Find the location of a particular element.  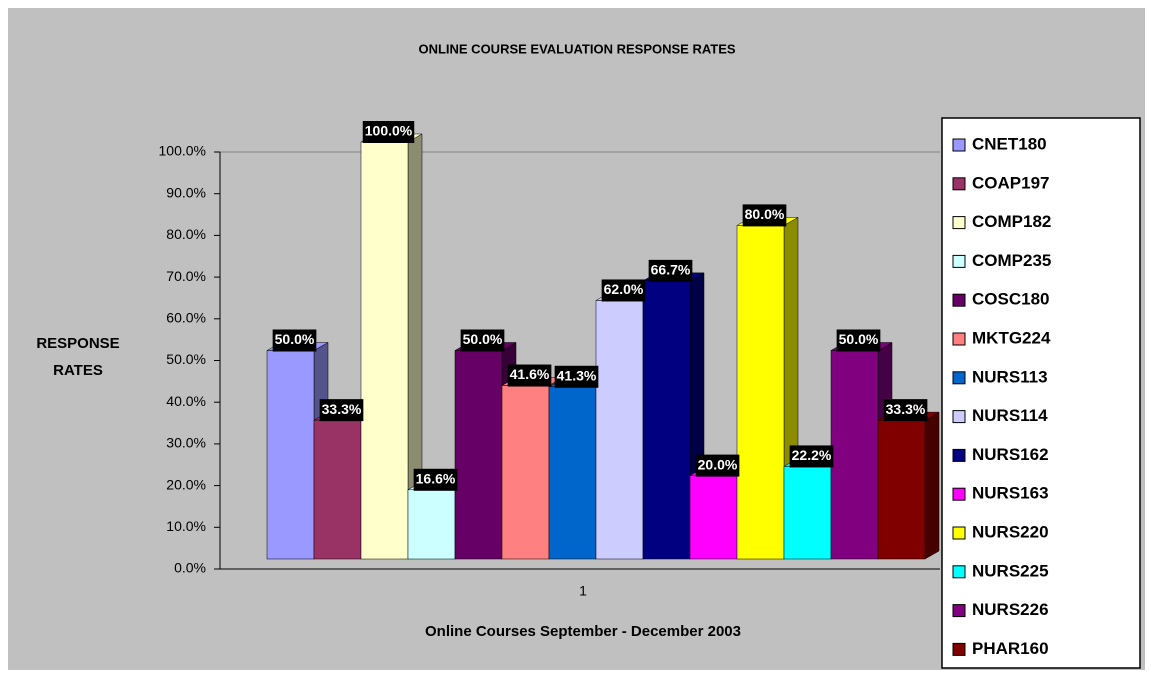

data-label: 22.2% is located at coordinates (811, 456).